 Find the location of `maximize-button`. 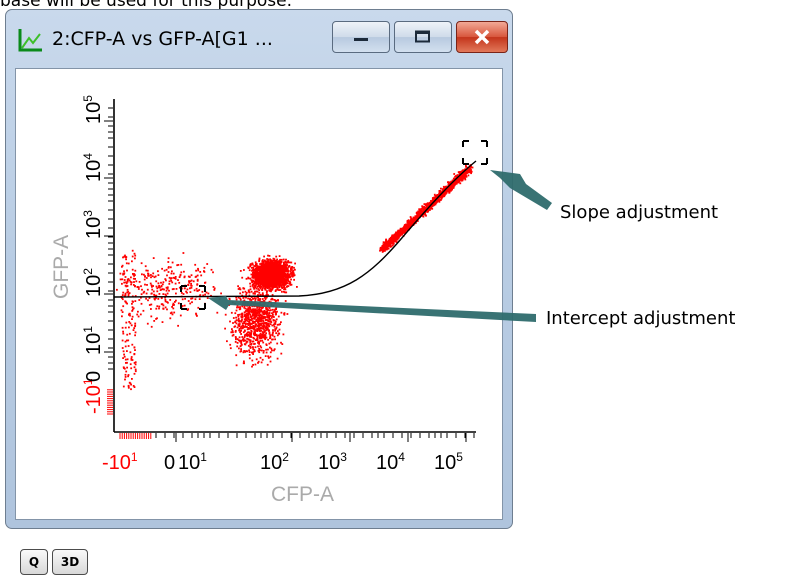

maximize-button is located at coordinates (423, 37).